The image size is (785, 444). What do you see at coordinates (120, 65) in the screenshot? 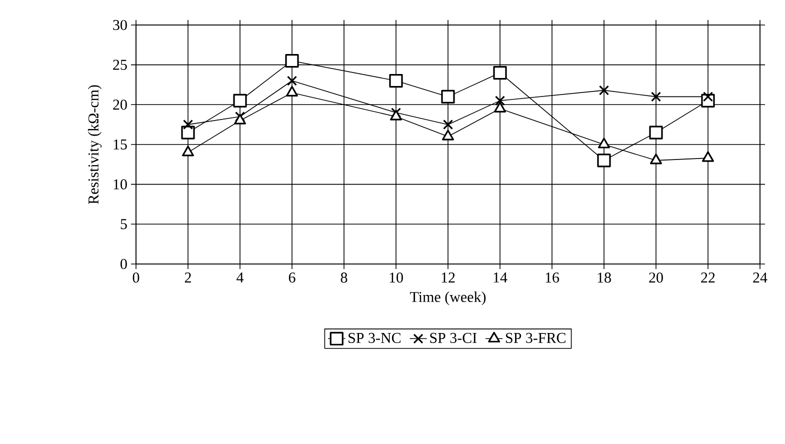
I see `y-tick-label: 25` at bounding box center [120, 65].